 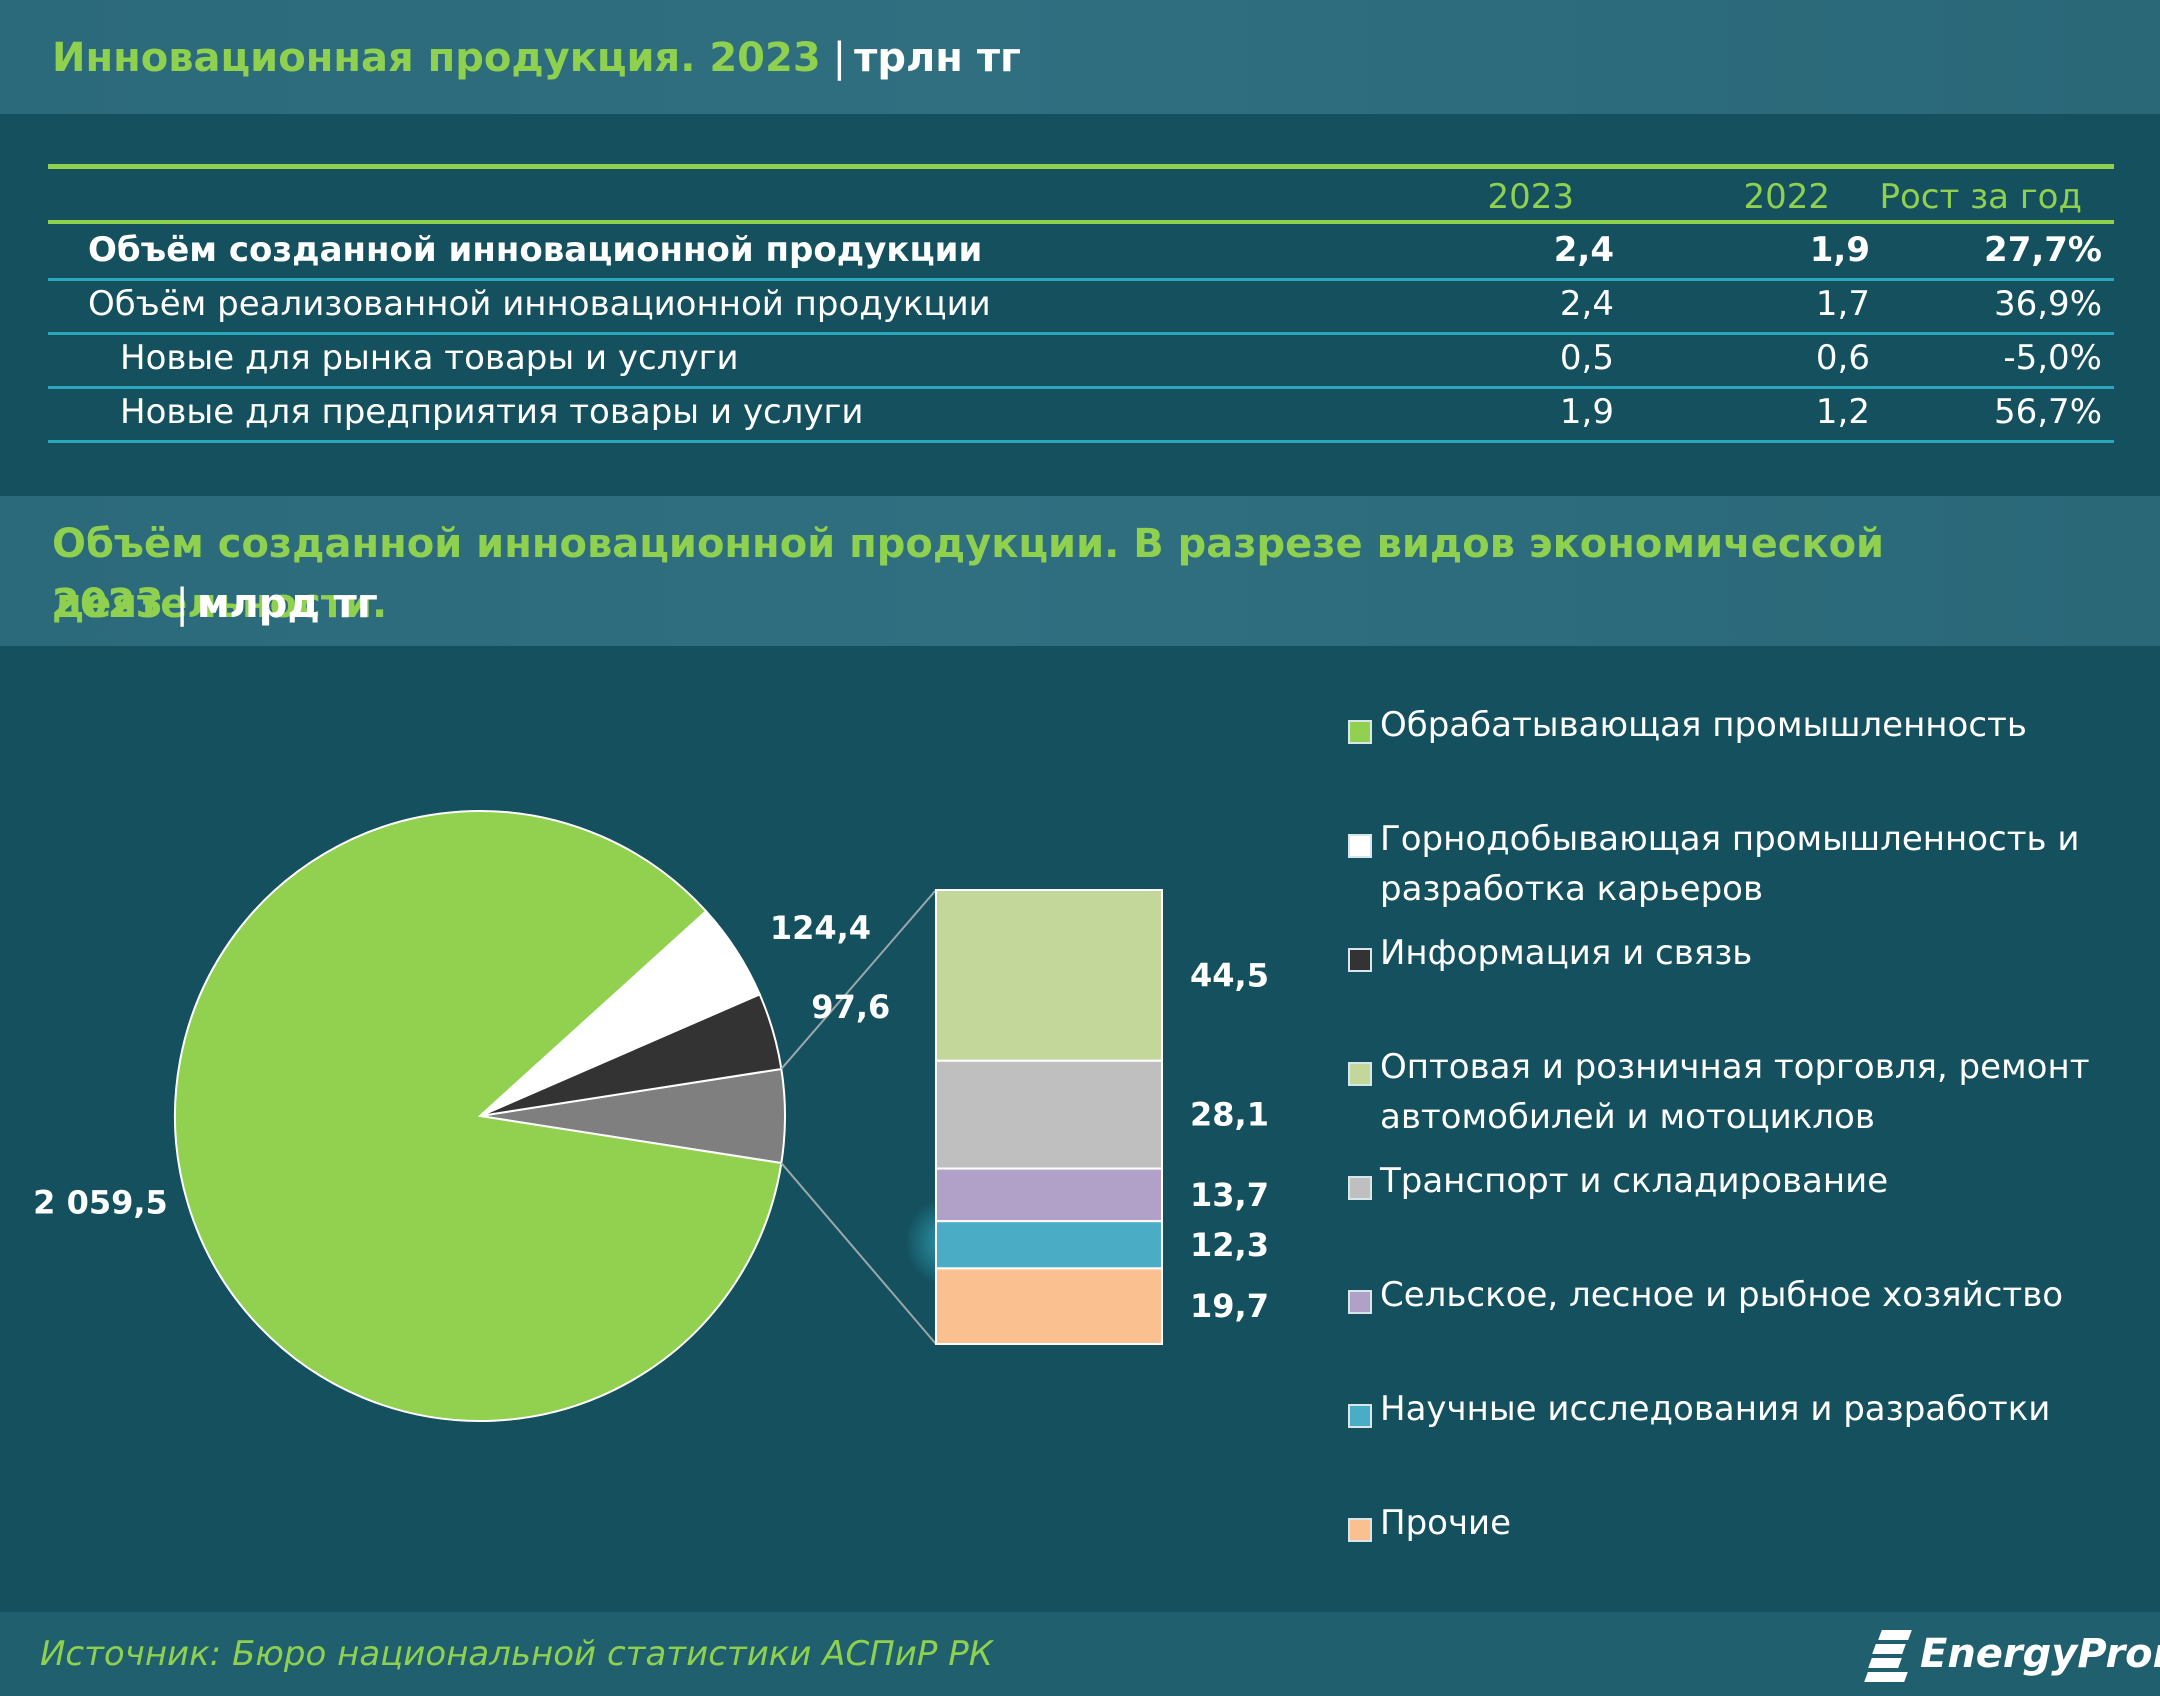 What do you see at coordinates (1703, 725) in the screenshot?
I see `legend-label: Обрабатывающая промышленность` at bounding box center [1703, 725].